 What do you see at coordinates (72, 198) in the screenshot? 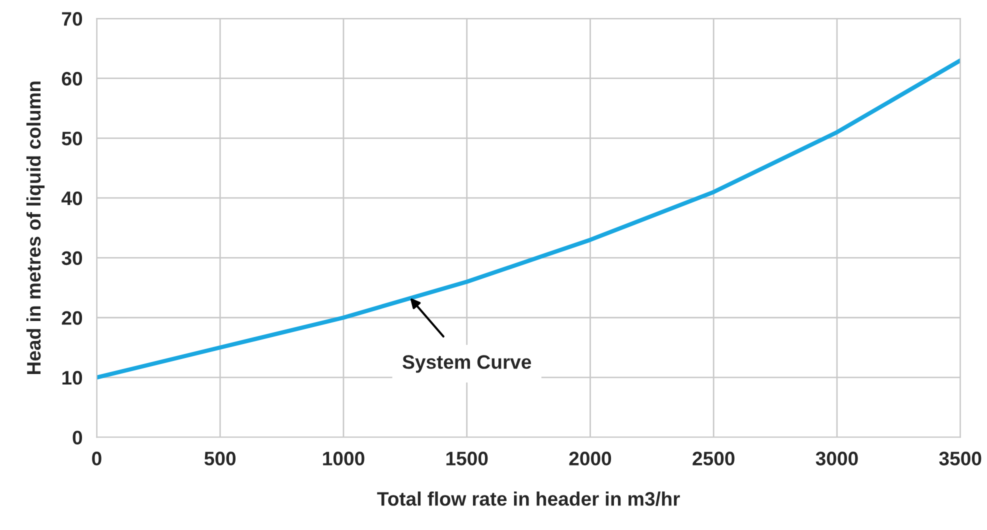
I see `y-tick-label: 40` at bounding box center [72, 198].